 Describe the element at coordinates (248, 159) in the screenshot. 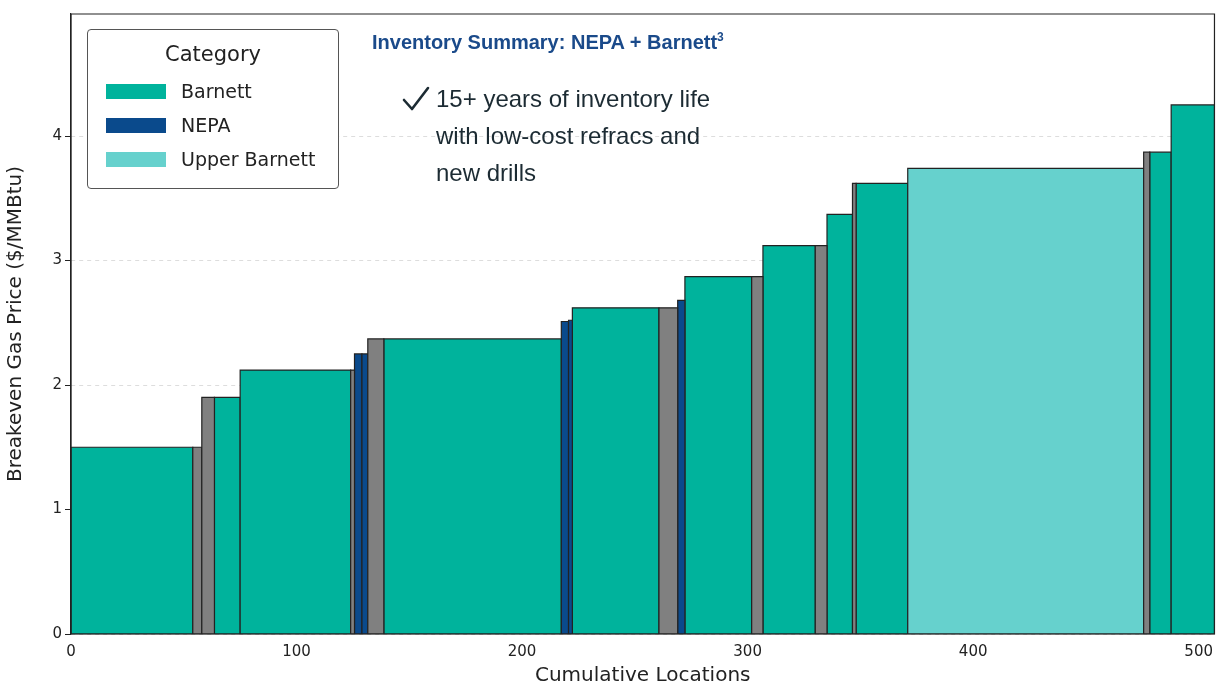

I see `legend-label: Upper Barnett` at that location.